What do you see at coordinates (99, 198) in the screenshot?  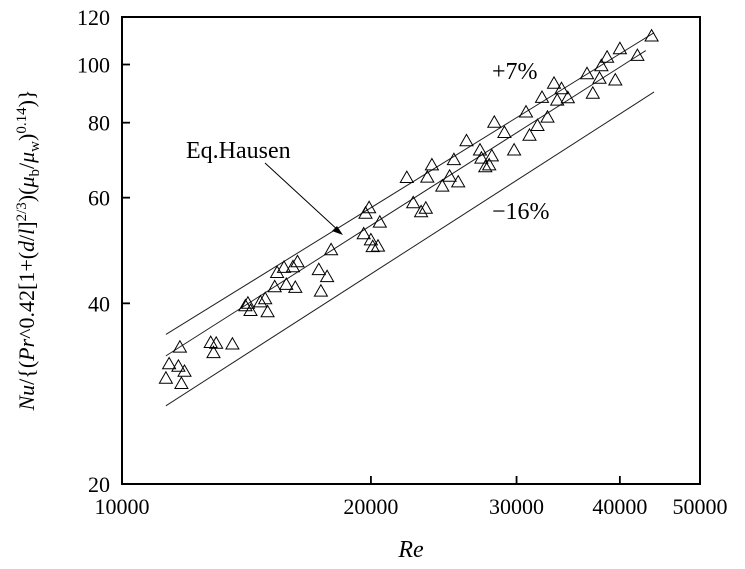 I see `y-tick-label: 60` at bounding box center [99, 198].